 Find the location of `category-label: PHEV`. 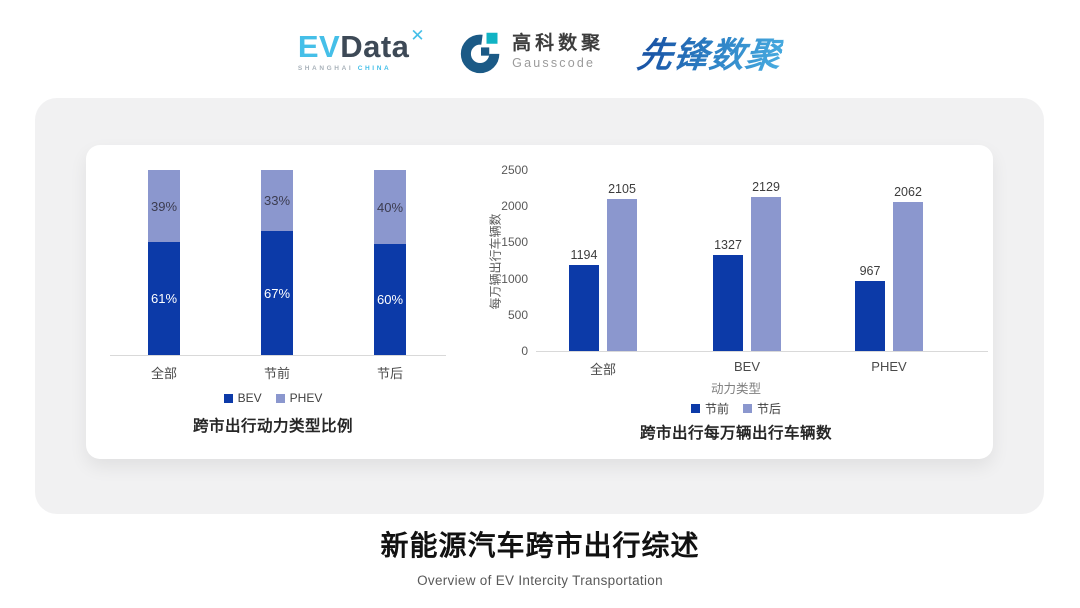

category-label: PHEV is located at coordinates (889, 366).